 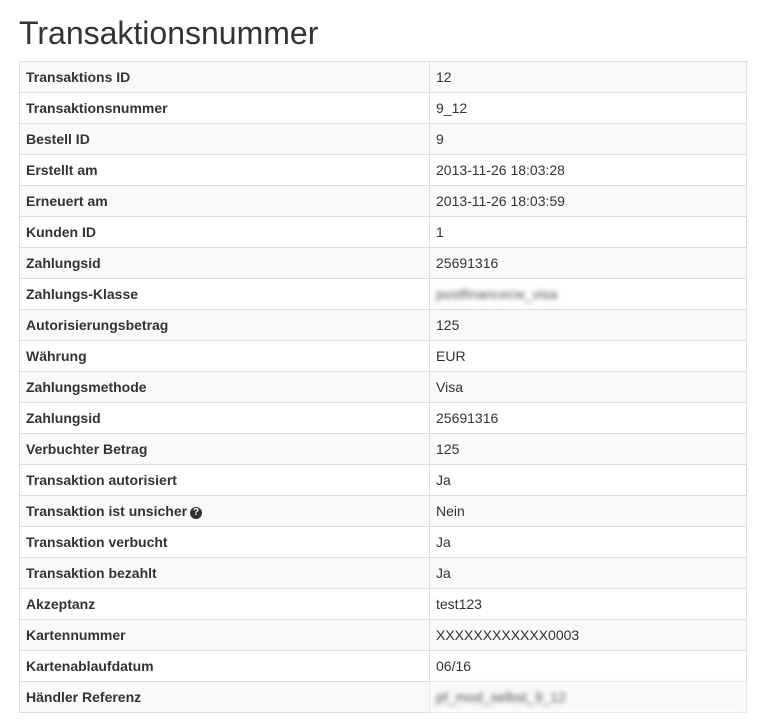 I want to click on row-value: 9_12, so click(x=588, y=108).